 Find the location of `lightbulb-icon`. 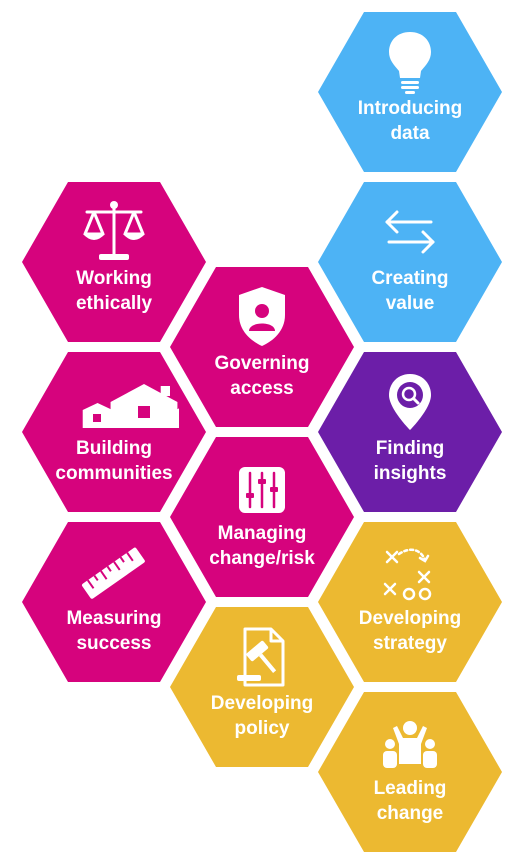

lightbulb-icon is located at coordinates (410, 63).